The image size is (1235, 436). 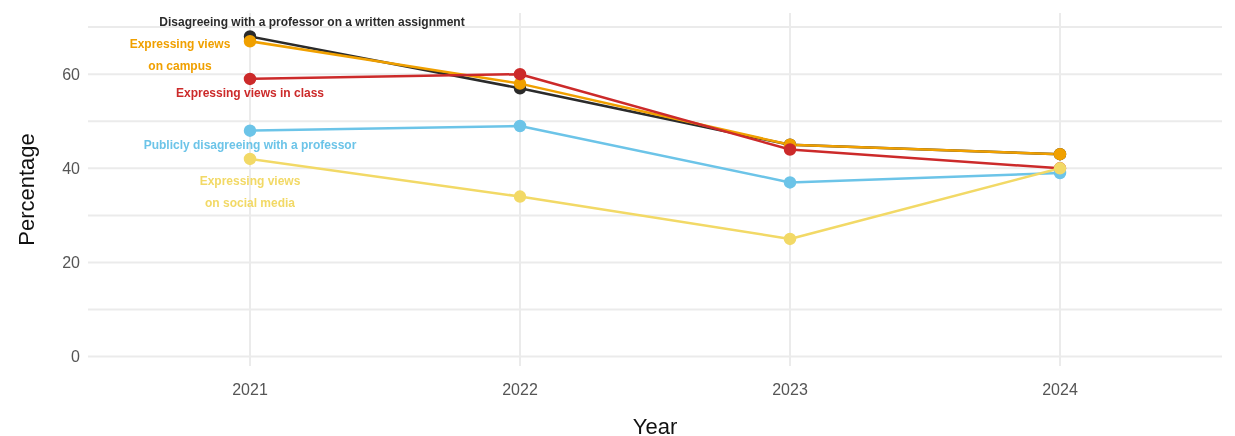 What do you see at coordinates (180, 55) in the screenshot?
I see `series-label: Expressing views on campus` at bounding box center [180, 55].